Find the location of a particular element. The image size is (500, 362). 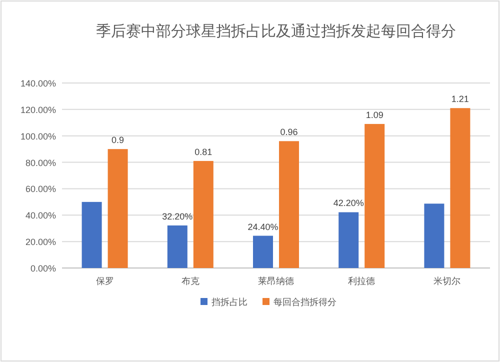

x-tick-label: 利拉德 is located at coordinates (362, 281).